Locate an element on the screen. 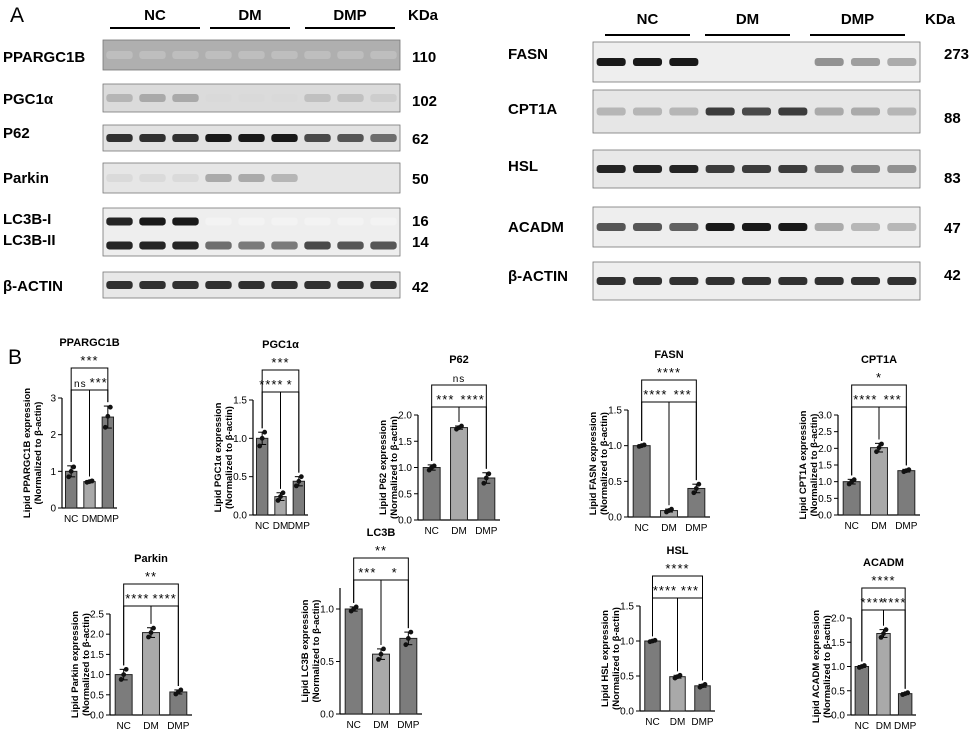 The height and width of the screenshot is (730, 969). significance-label: * is located at coordinates (395, 572).